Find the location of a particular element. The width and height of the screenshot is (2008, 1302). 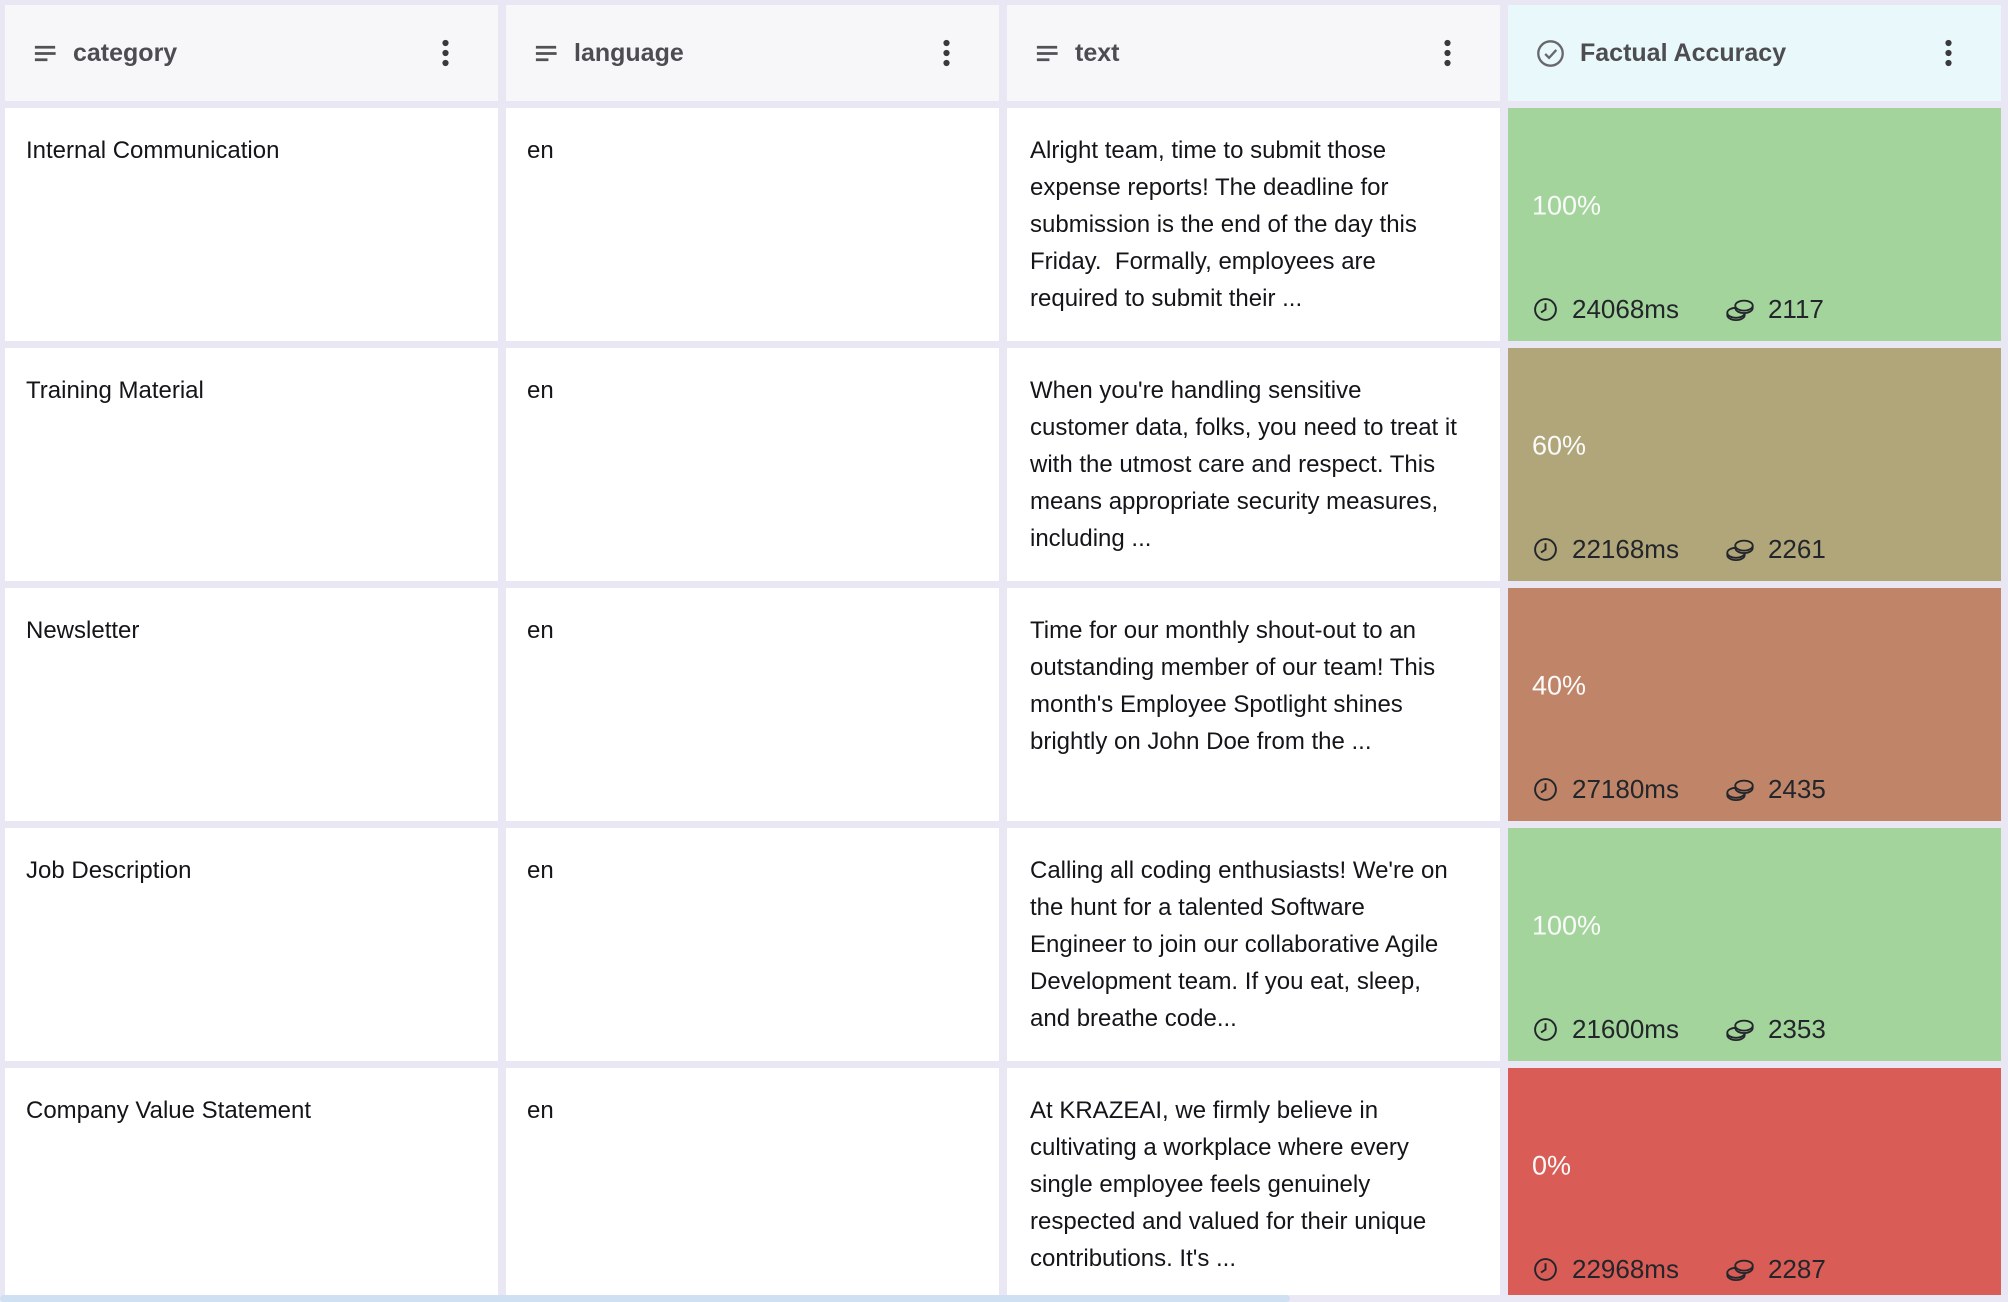

category-cell: Job Description is located at coordinates (251, 944).